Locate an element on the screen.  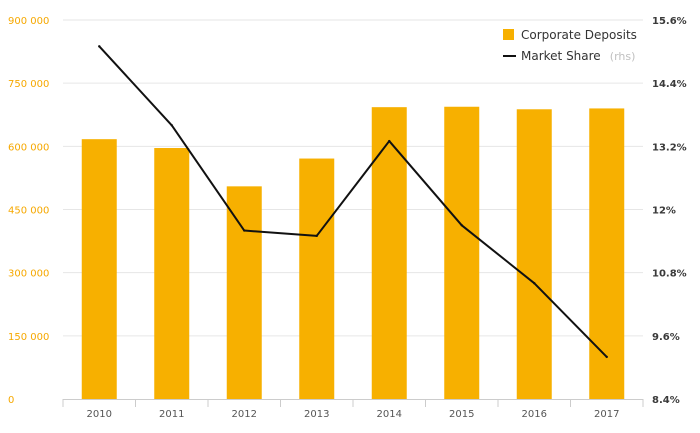
left-tick-label: 0 is located at coordinates (11, 400).